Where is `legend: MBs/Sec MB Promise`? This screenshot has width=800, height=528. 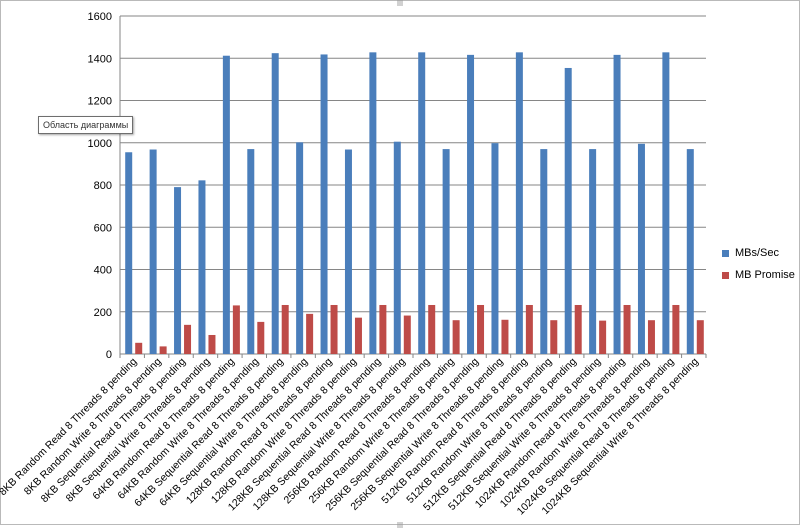 legend: MBs/Sec MB Promise is located at coordinates (758, 264).